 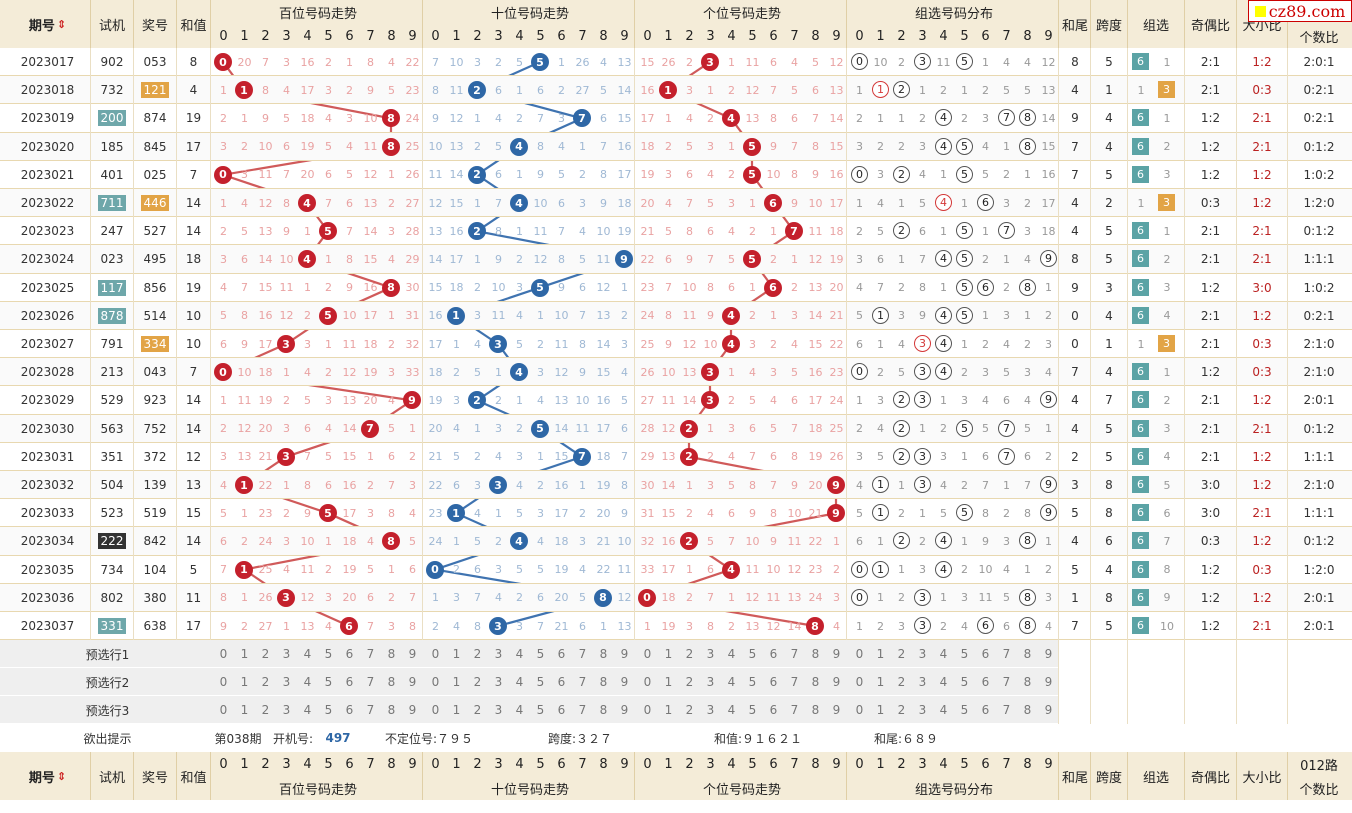 I want to click on site-logo: cz89.com, so click(x=1300, y=11).